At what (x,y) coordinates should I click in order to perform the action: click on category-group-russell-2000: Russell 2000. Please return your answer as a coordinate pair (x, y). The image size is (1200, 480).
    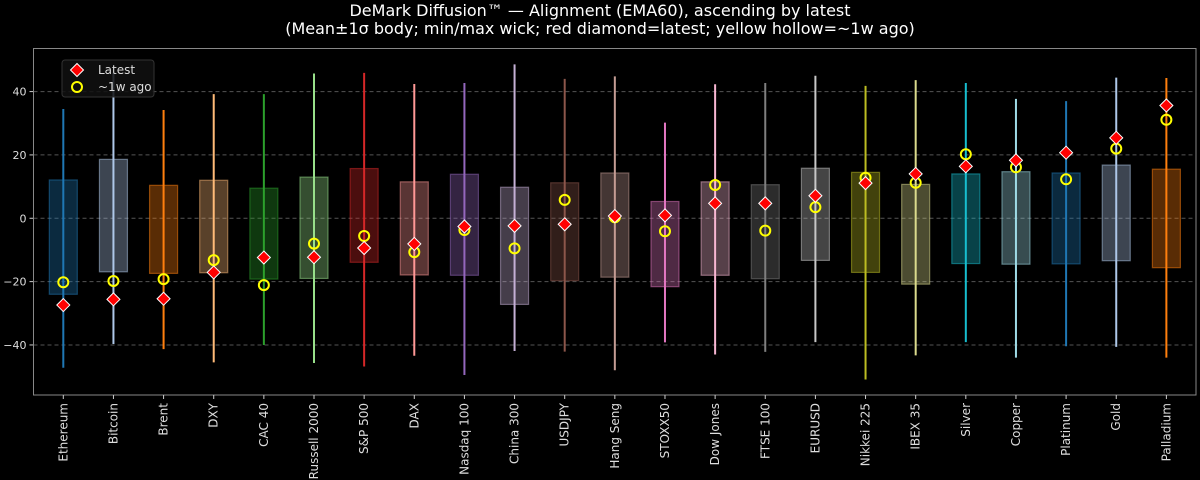
    Looking at the image, I should click on (314, 276).